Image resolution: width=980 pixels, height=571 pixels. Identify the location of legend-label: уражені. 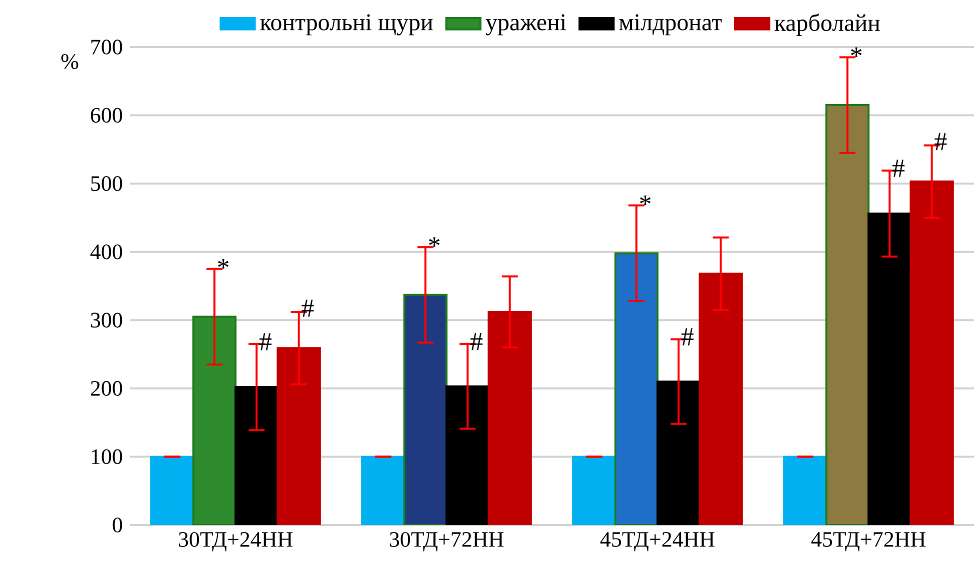
(526, 25).